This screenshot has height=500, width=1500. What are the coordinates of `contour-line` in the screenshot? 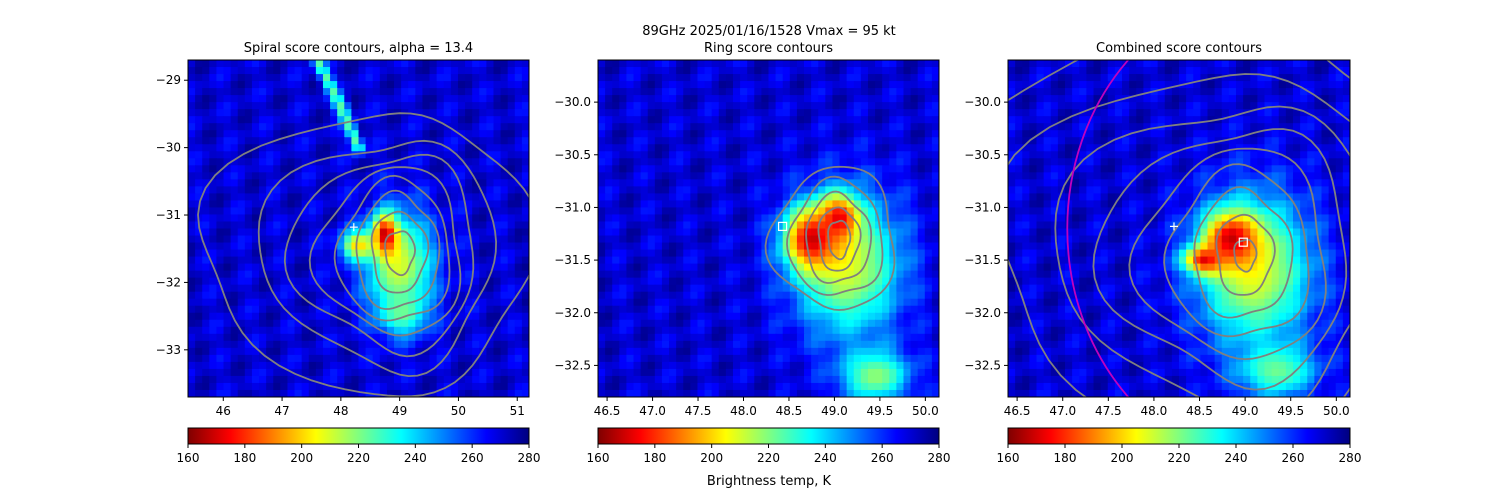 It's located at (835, 235).